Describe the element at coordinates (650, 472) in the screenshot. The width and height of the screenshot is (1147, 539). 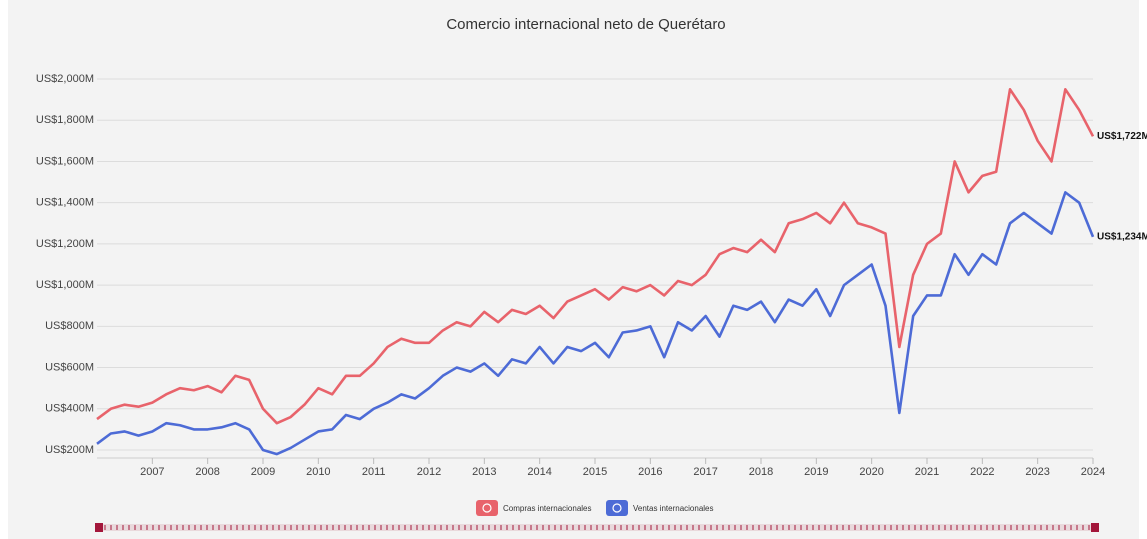
I see `x-tick-label: 2016` at that location.